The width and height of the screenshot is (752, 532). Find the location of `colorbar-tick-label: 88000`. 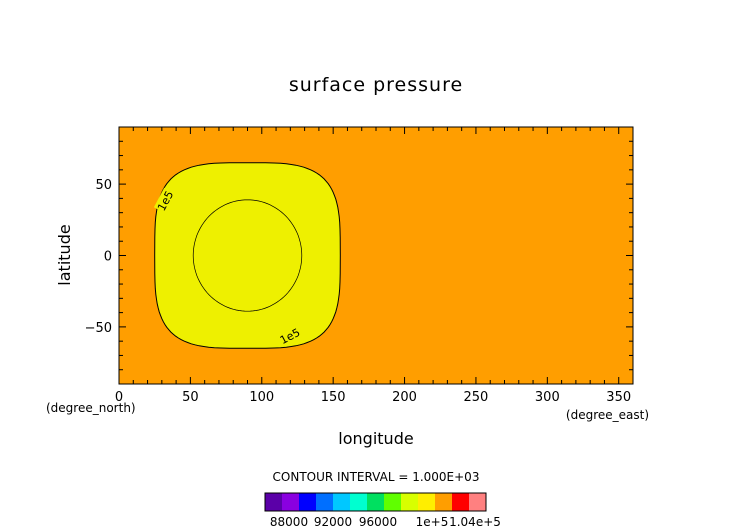

colorbar-tick-label: 88000 is located at coordinates (289, 522).